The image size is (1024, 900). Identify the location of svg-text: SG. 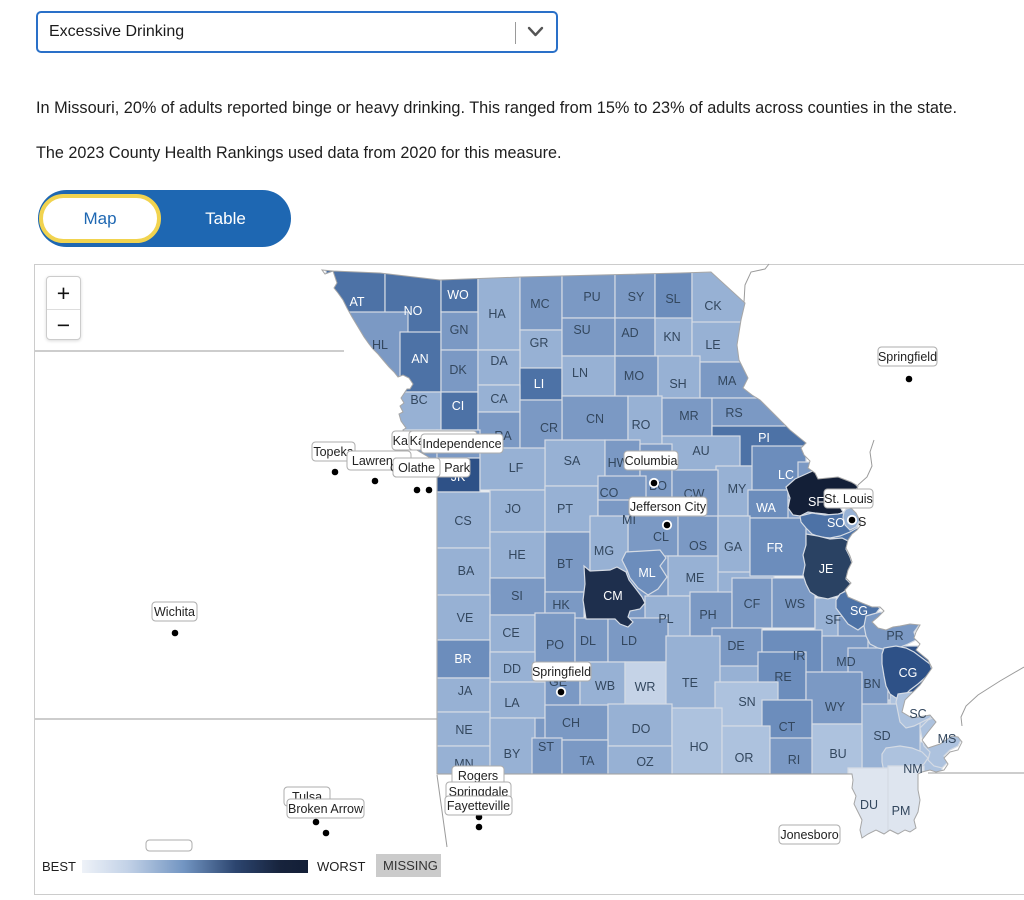
(859, 611).